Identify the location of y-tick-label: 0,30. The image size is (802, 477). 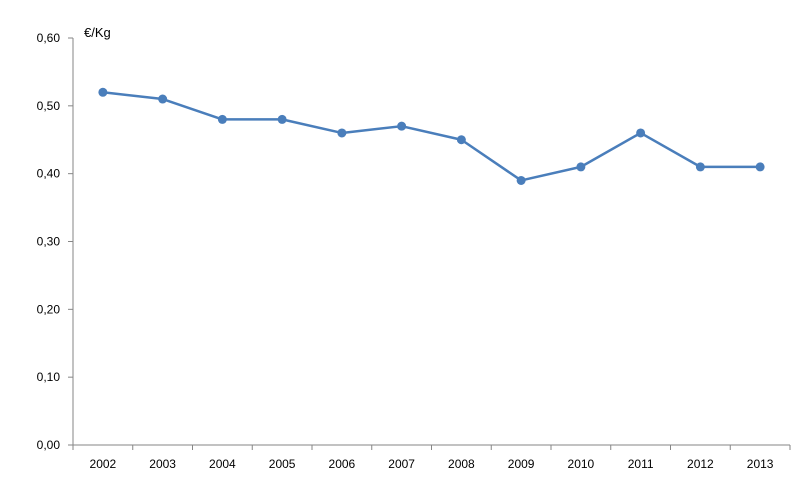
(49, 242).